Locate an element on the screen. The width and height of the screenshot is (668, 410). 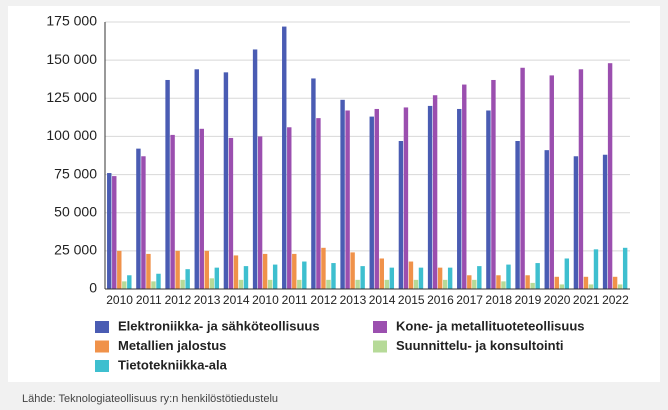
y-tick-label: 125 000 is located at coordinates (71, 97).